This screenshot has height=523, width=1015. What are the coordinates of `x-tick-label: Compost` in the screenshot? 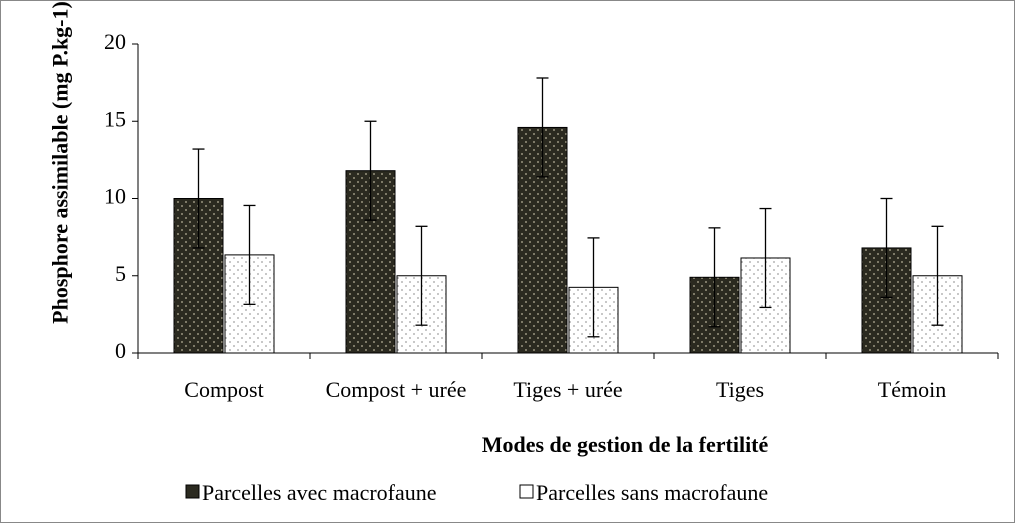 It's located at (224, 389).